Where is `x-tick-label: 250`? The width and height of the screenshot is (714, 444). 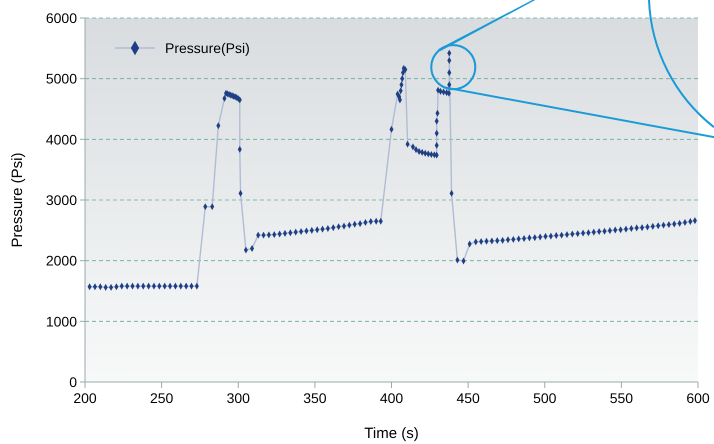 x-tick-label: 250 is located at coordinates (162, 398).